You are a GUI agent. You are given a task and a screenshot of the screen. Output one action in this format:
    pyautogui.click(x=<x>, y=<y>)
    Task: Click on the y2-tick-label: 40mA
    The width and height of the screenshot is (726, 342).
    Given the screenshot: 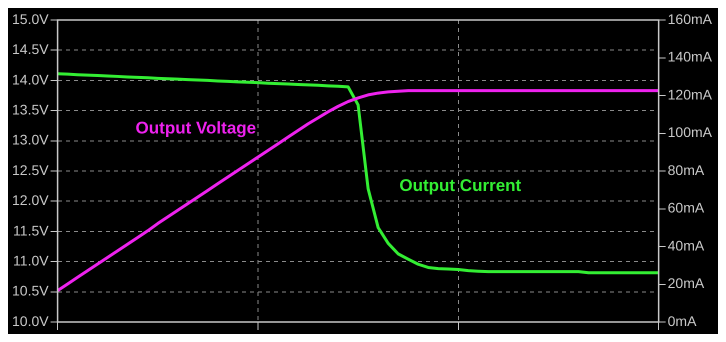 What is the action you would take?
    pyautogui.click(x=686, y=245)
    